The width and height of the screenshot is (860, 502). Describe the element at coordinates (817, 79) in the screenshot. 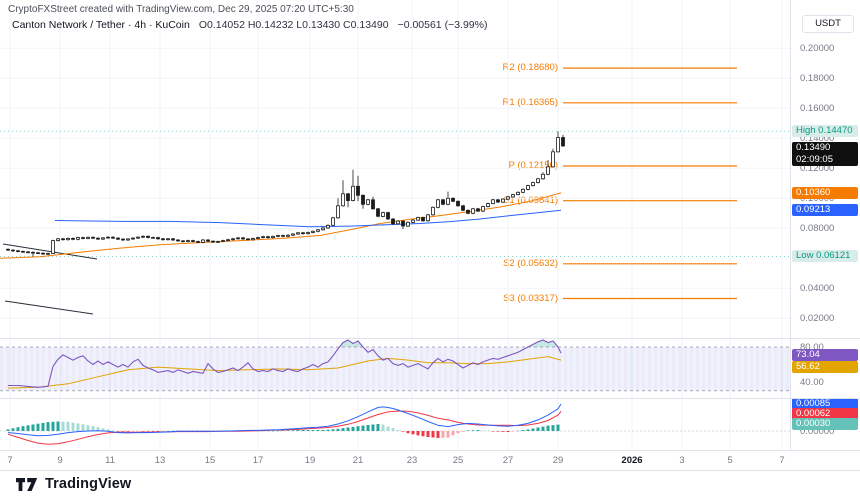

I see `price-tick-label: 0.18000` at that location.